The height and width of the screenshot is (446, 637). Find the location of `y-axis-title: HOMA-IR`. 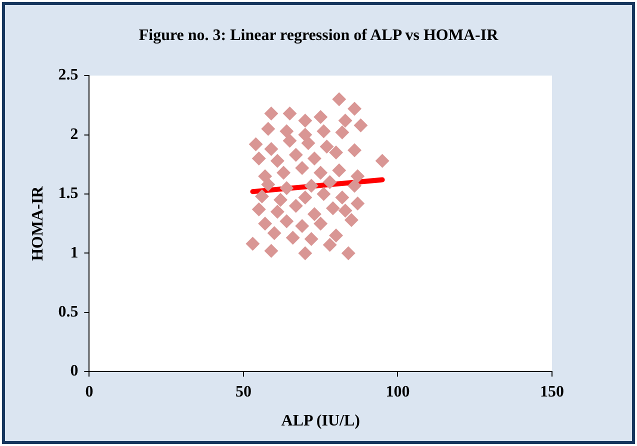

y-axis-title: HOMA-IR is located at coordinates (38, 223).